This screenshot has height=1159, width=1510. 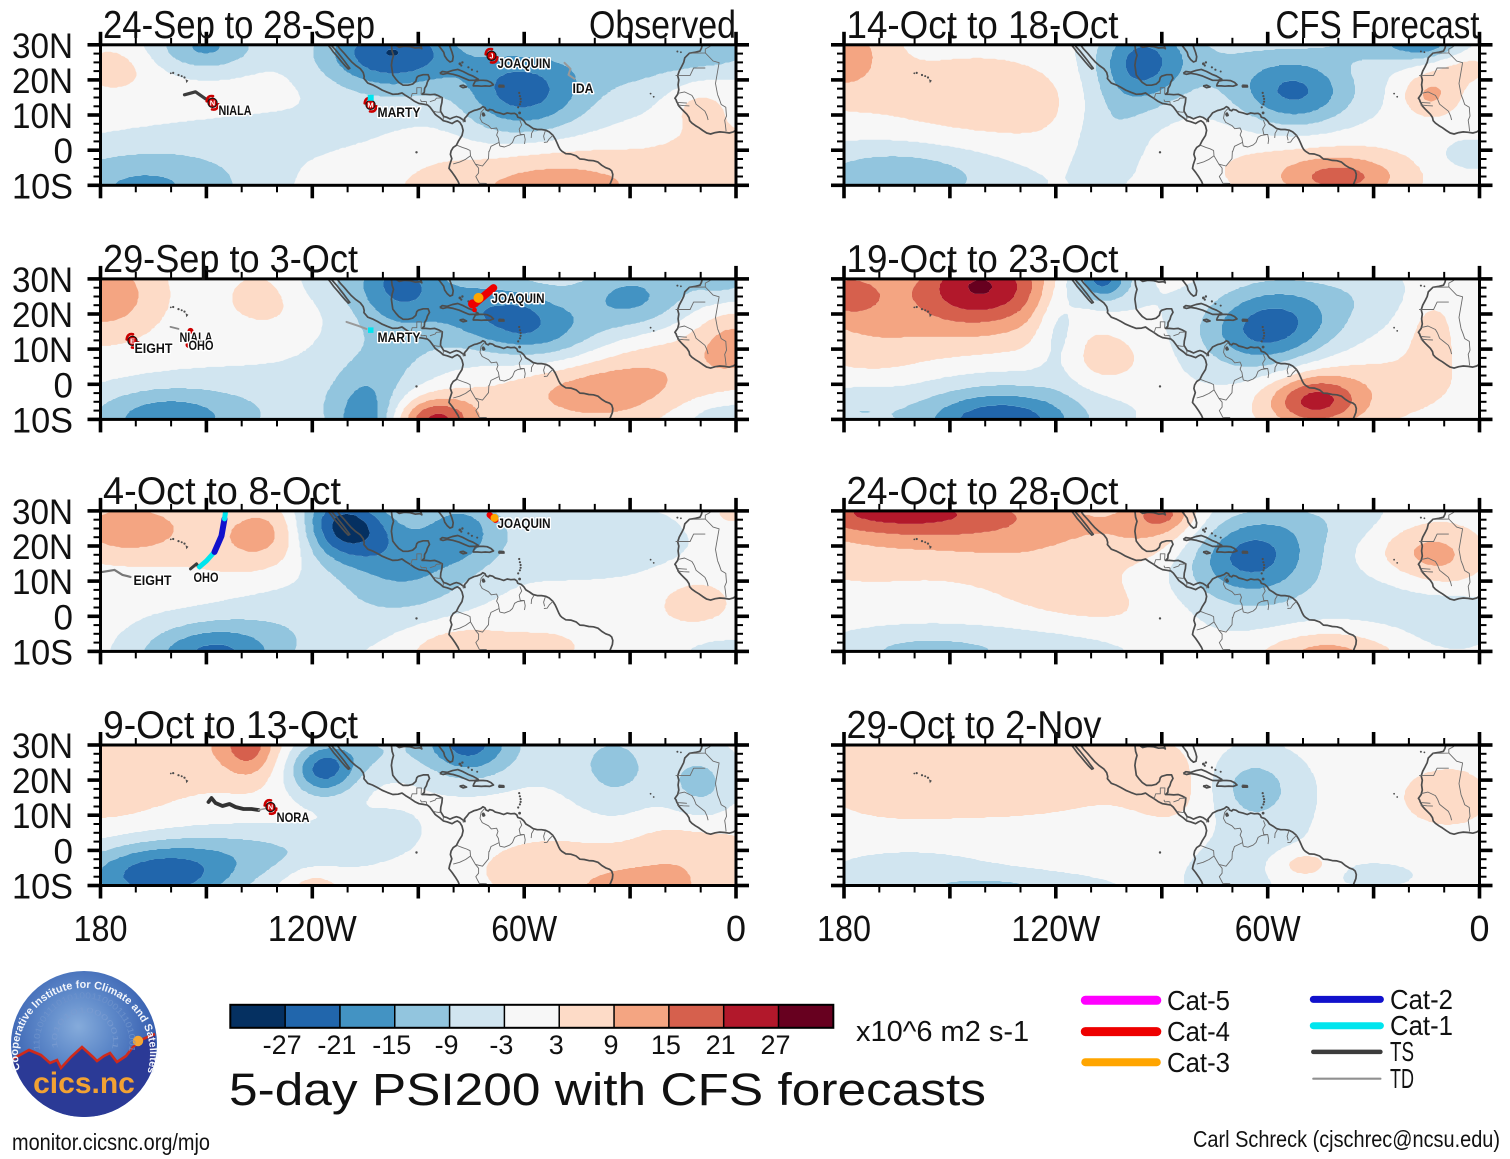 What do you see at coordinates (501, 1045) in the screenshot?
I see `svg-text: -3` at bounding box center [501, 1045].